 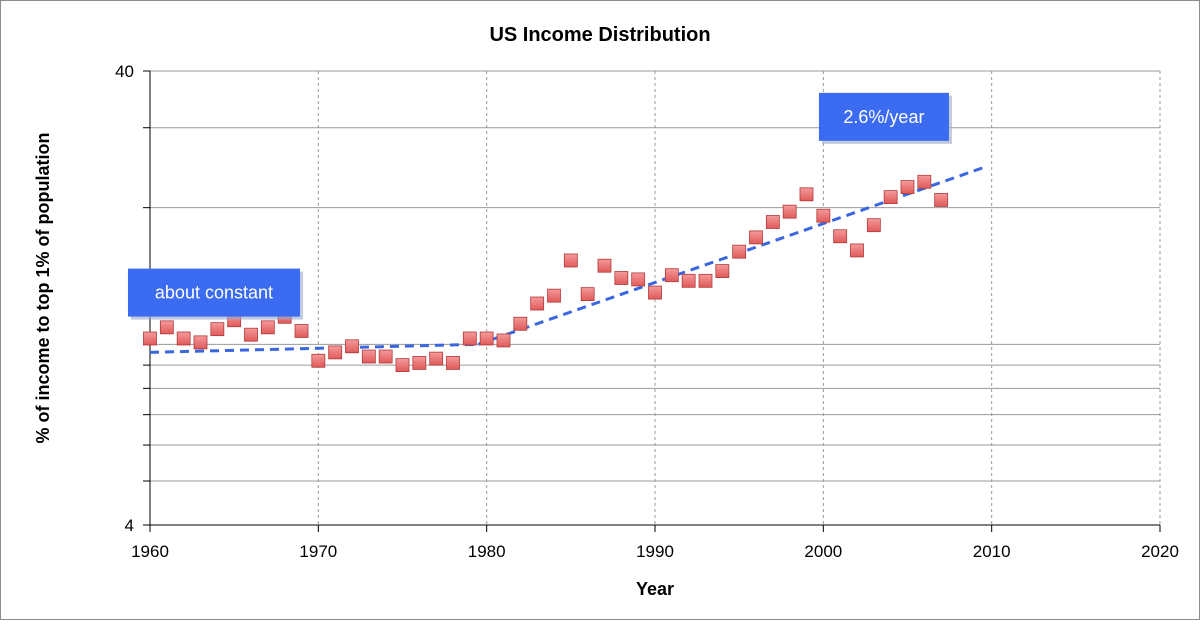 I want to click on x-tick-label-1990: 1990, so click(x=655, y=551).